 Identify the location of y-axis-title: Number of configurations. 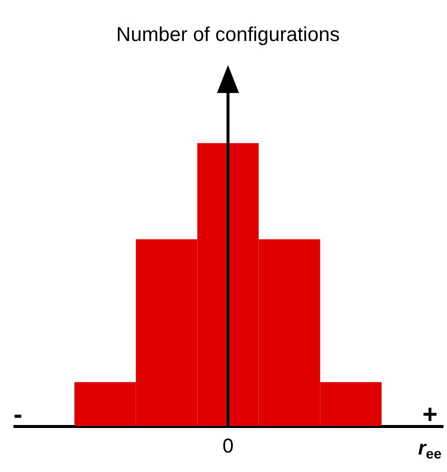
(228, 35).